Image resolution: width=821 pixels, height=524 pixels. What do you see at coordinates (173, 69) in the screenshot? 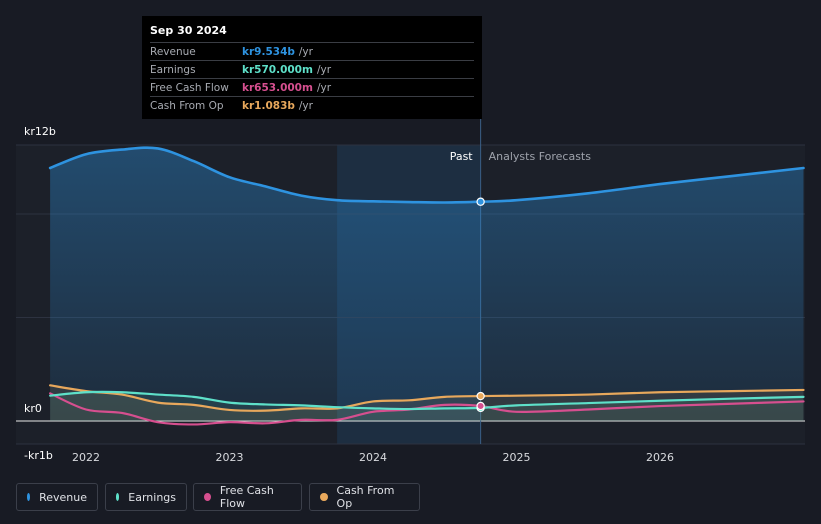
I see `tooltip-label: Earnings` at bounding box center [173, 69].